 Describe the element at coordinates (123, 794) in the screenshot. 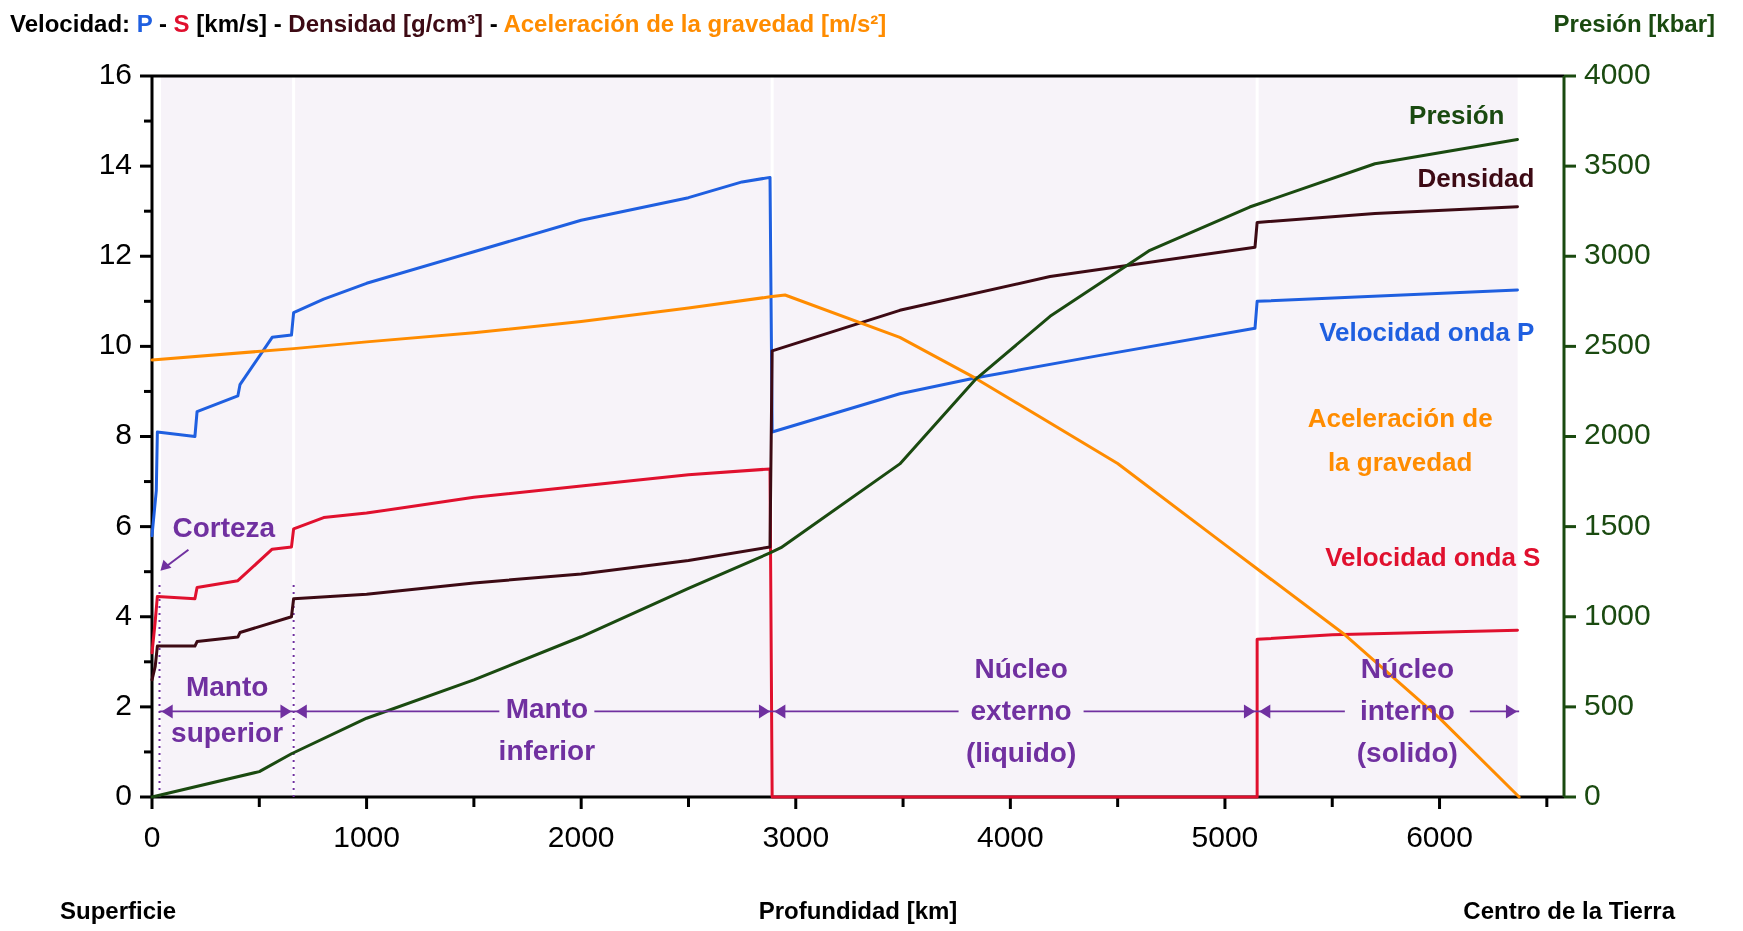

I see `y-tick-label: 0` at that location.